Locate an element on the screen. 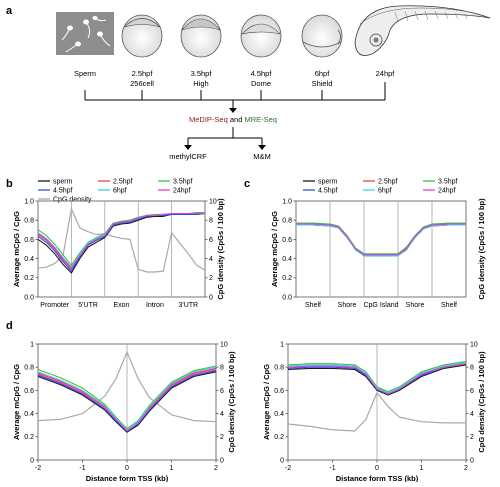 This screenshot has height=487, width=500. chart-d-right-ytick-label: 0.4 is located at coordinates (279, 414).